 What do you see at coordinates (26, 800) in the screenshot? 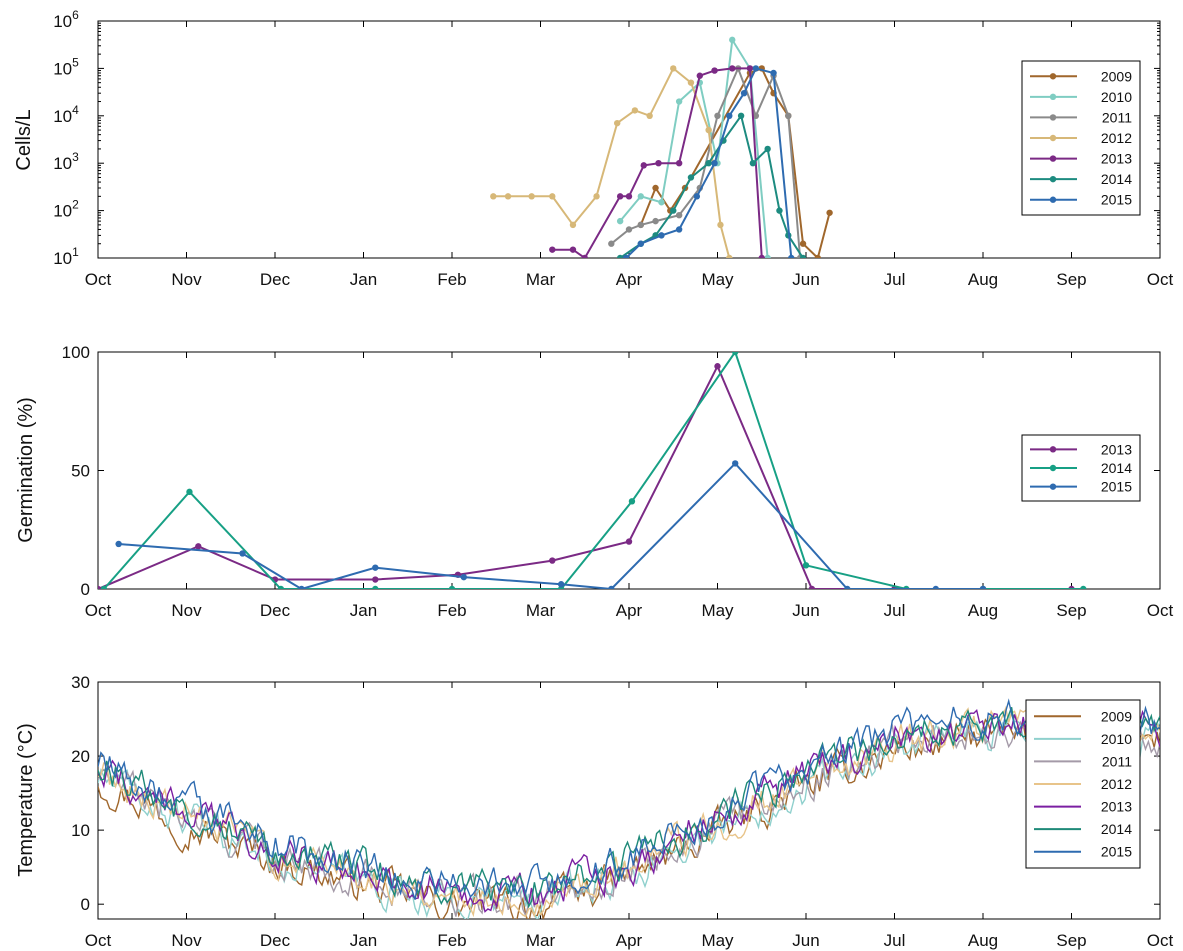
I see `y-axis-label: Temperature (°C)` at bounding box center [26, 800].